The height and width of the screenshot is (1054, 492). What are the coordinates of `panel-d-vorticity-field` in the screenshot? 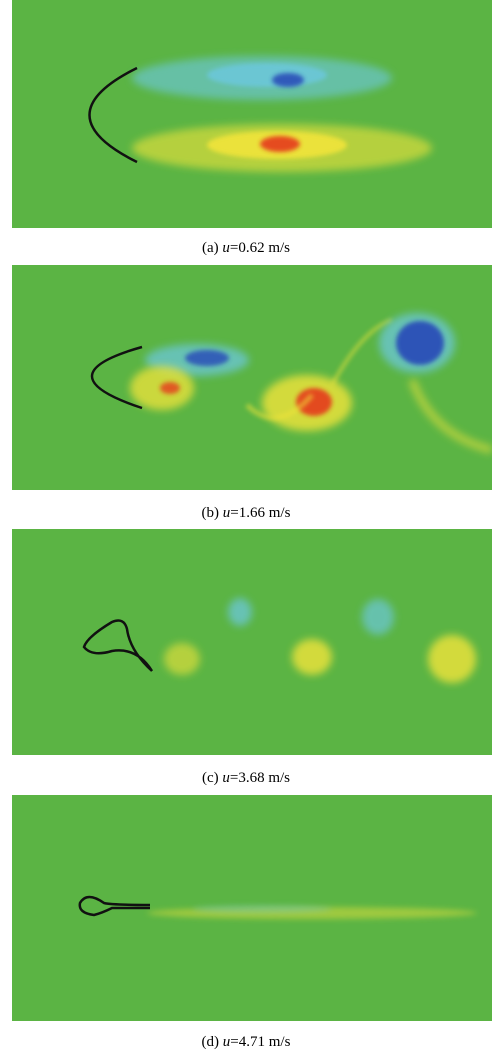 It's located at (277, 907).